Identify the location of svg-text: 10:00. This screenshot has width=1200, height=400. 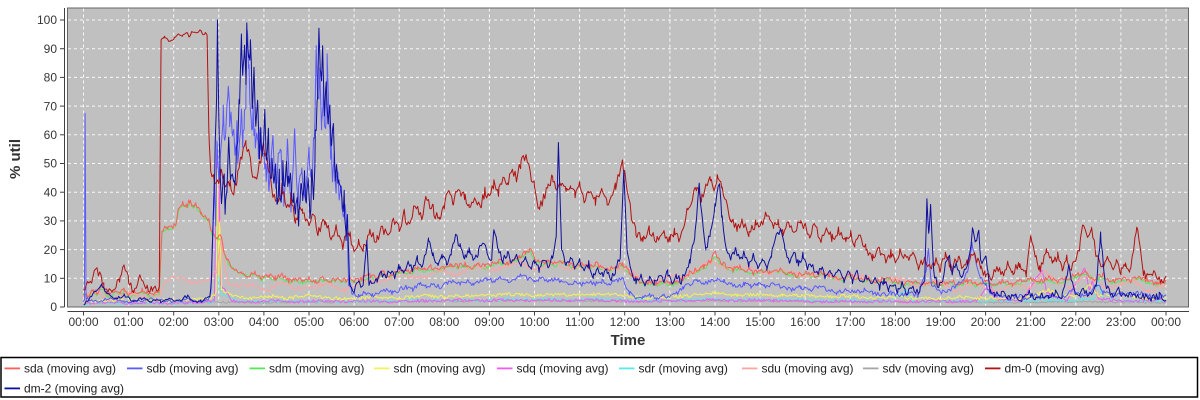
(534, 322).